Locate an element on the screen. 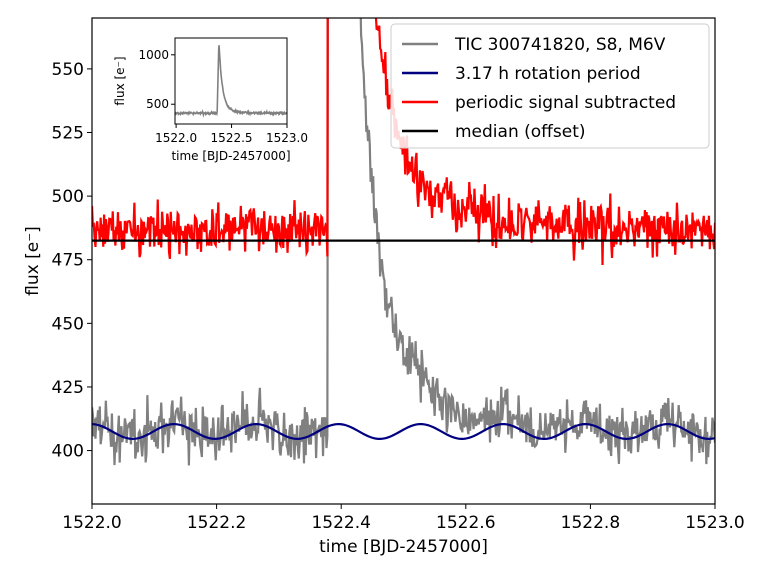  legend-label: median (offset) is located at coordinates (520, 132).